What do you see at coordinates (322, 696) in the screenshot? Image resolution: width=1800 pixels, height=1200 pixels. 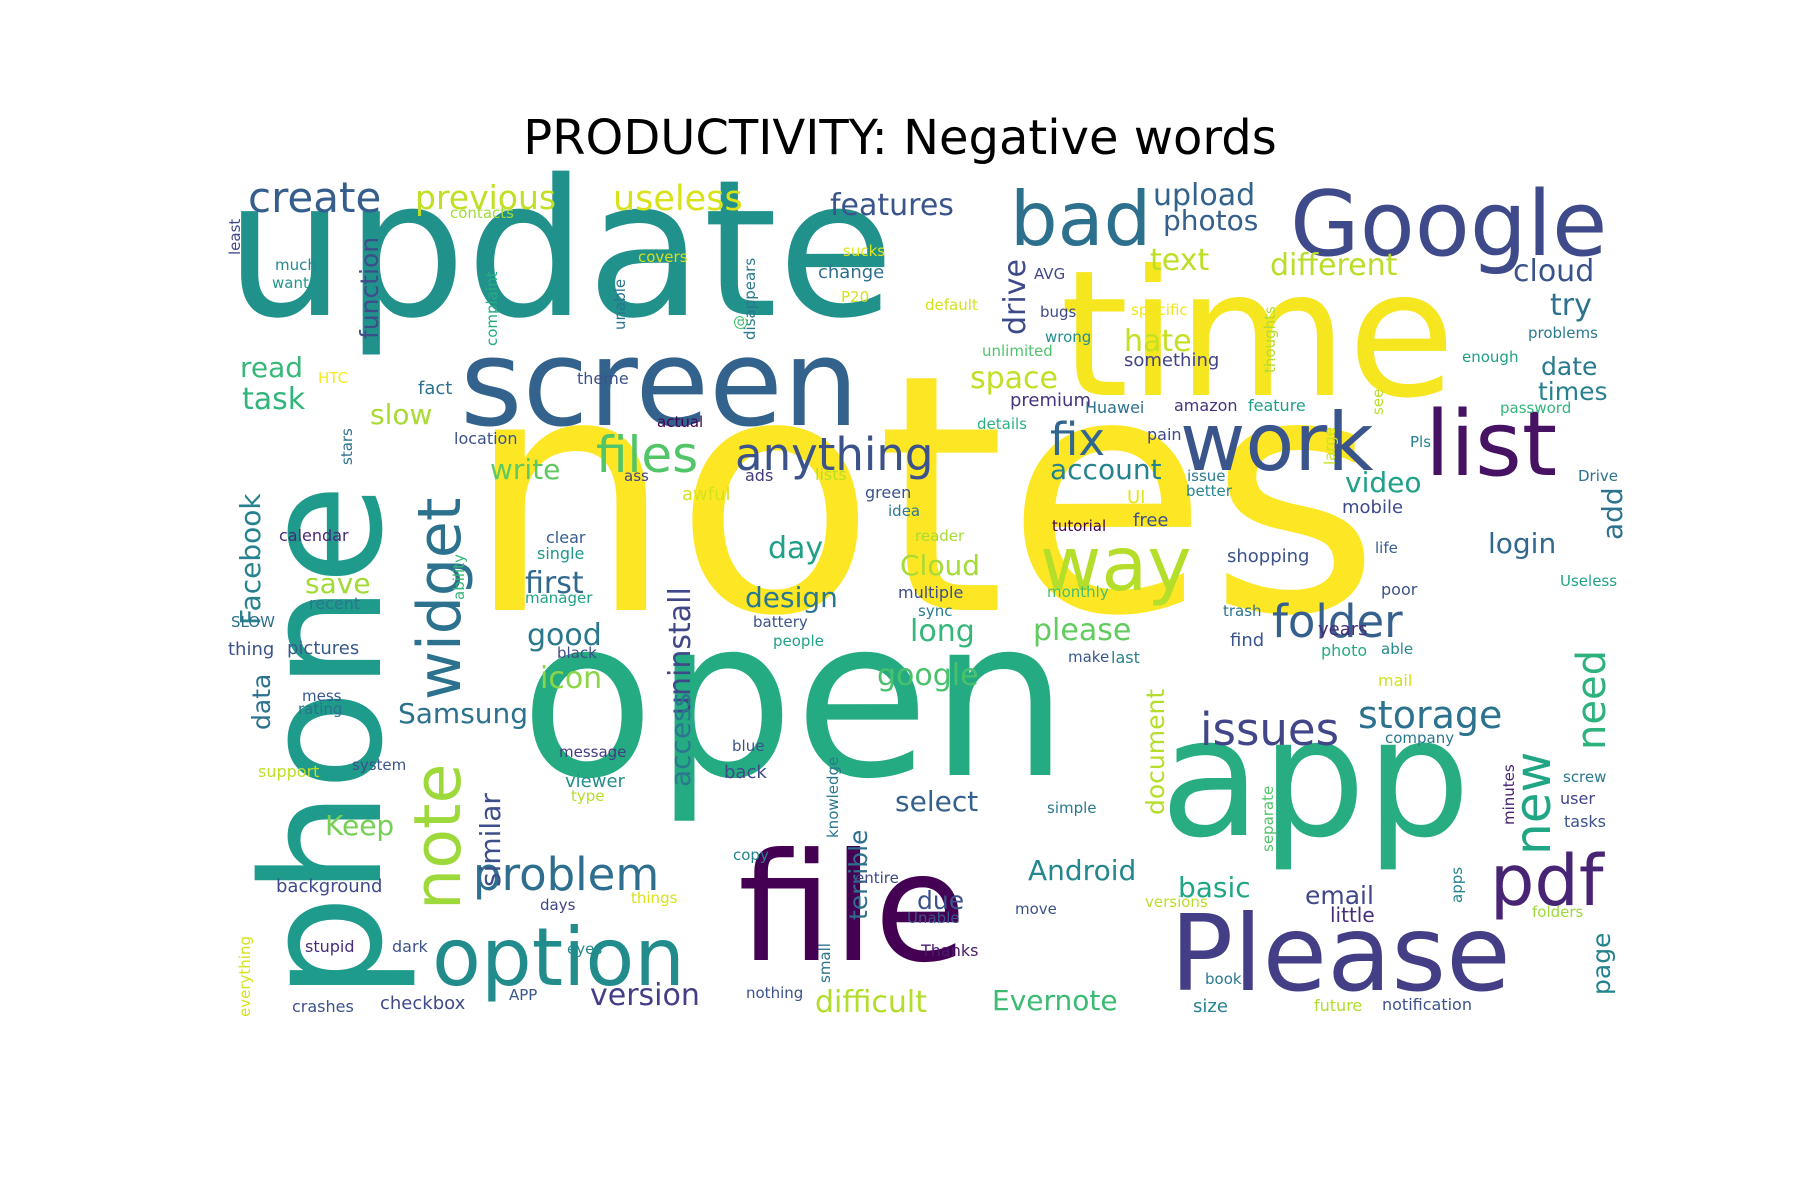 I see `word-mess: mess` at bounding box center [322, 696].